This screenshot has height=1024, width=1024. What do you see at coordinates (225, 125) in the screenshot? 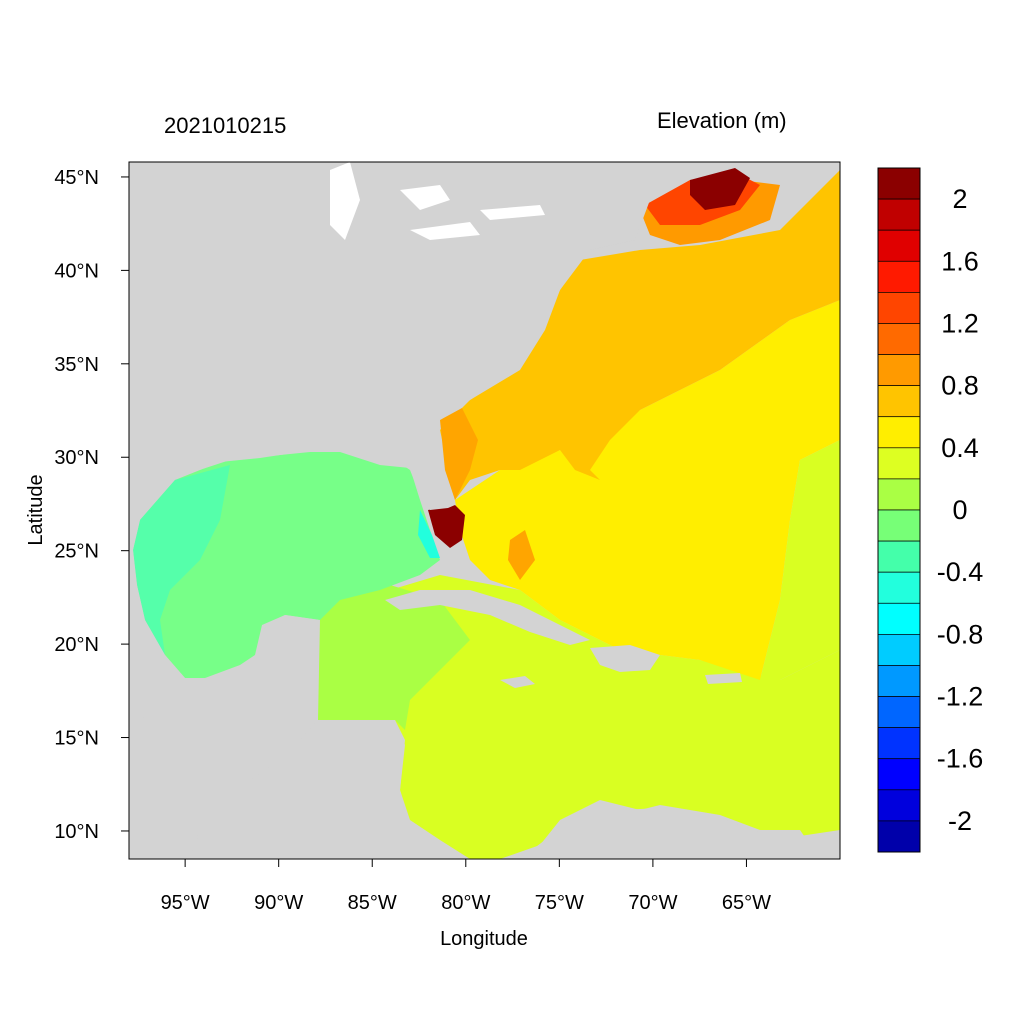
I see `date-title: 2021010215` at bounding box center [225, 125].